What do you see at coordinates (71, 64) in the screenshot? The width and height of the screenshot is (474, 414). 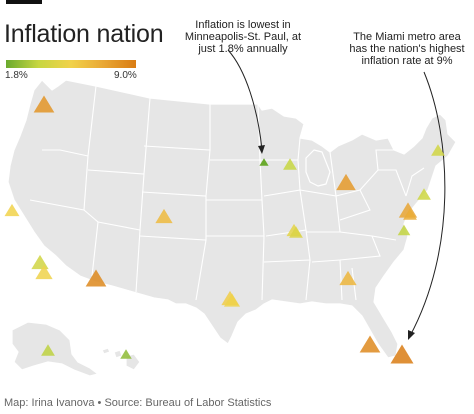 I see `color-scale-legend` at bounding box center [71, 64].